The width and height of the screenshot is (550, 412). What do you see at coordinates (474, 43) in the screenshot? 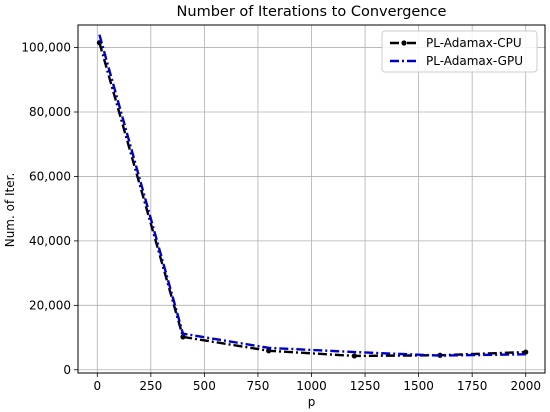
I see `legend-label: PL-Adamax-CPU` at bounding box center [474, 43].